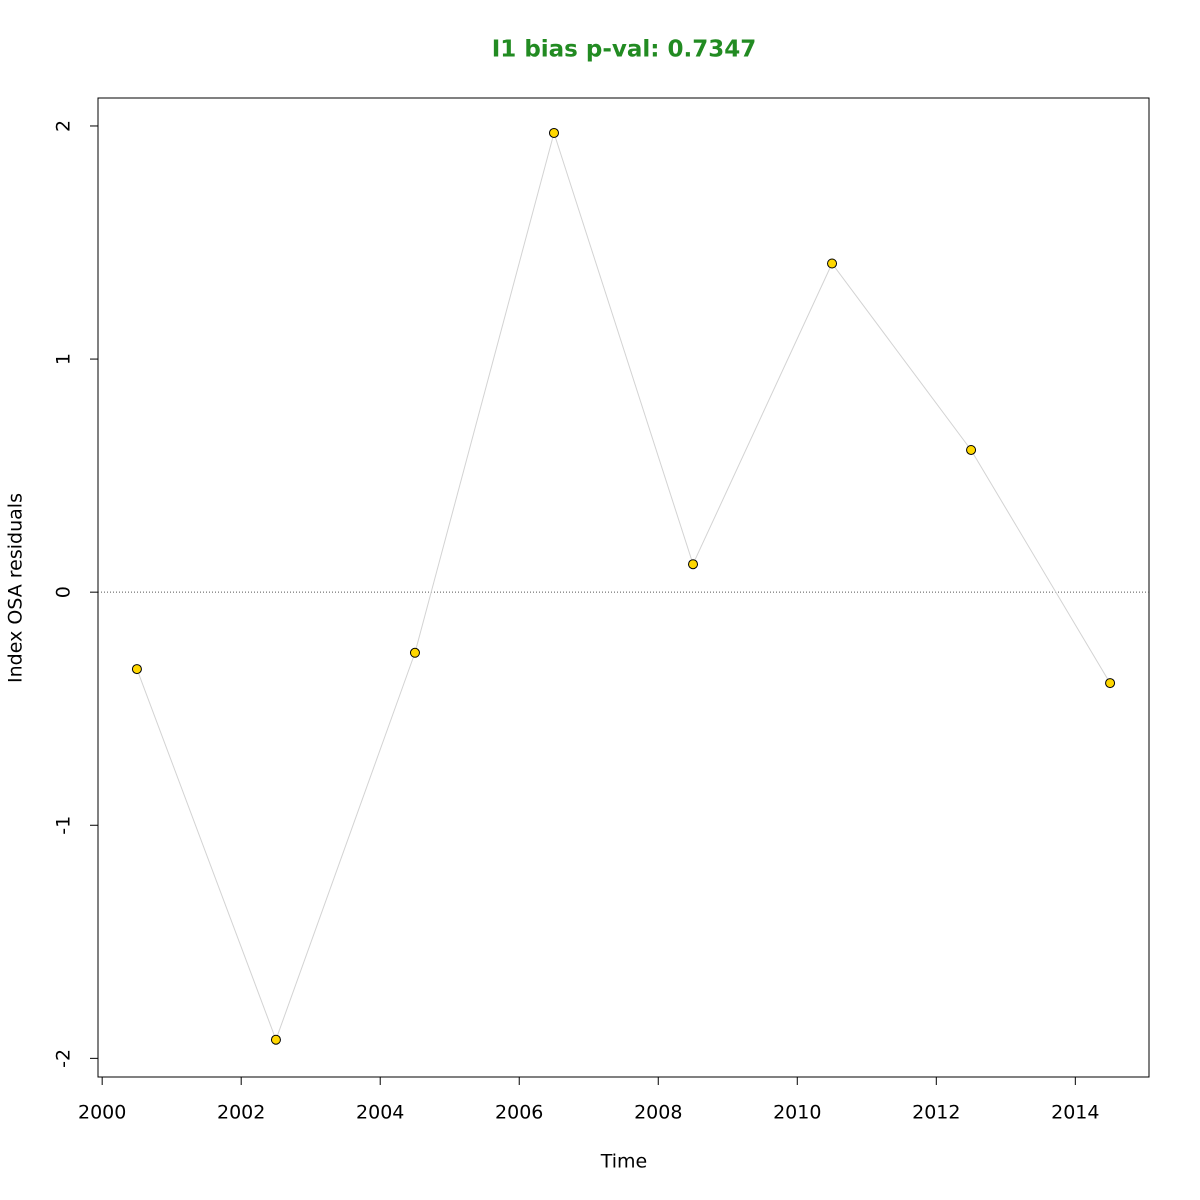 This screenshot has height=1200, width=1200. What do you see at coordinates (624, 1162) in the screenshot?
I see `x-axis-label: Time` at bounding box center [624, 1162].